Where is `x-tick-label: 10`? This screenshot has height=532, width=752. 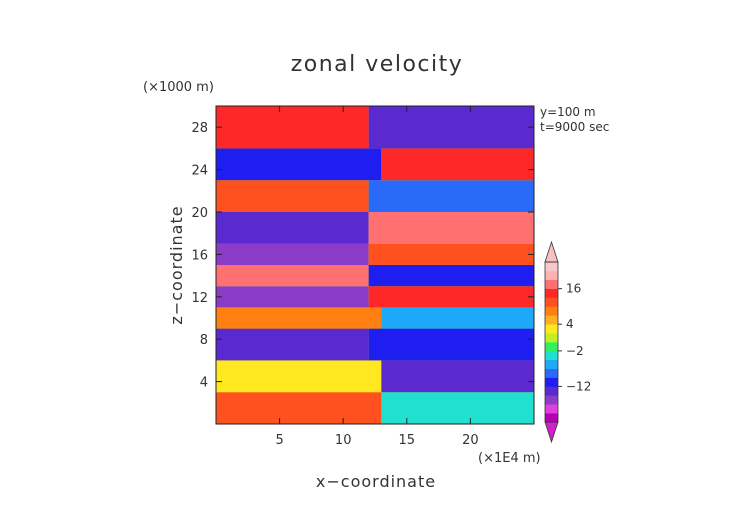 x-tick-label: 10 is located at coordinates (343, 440).